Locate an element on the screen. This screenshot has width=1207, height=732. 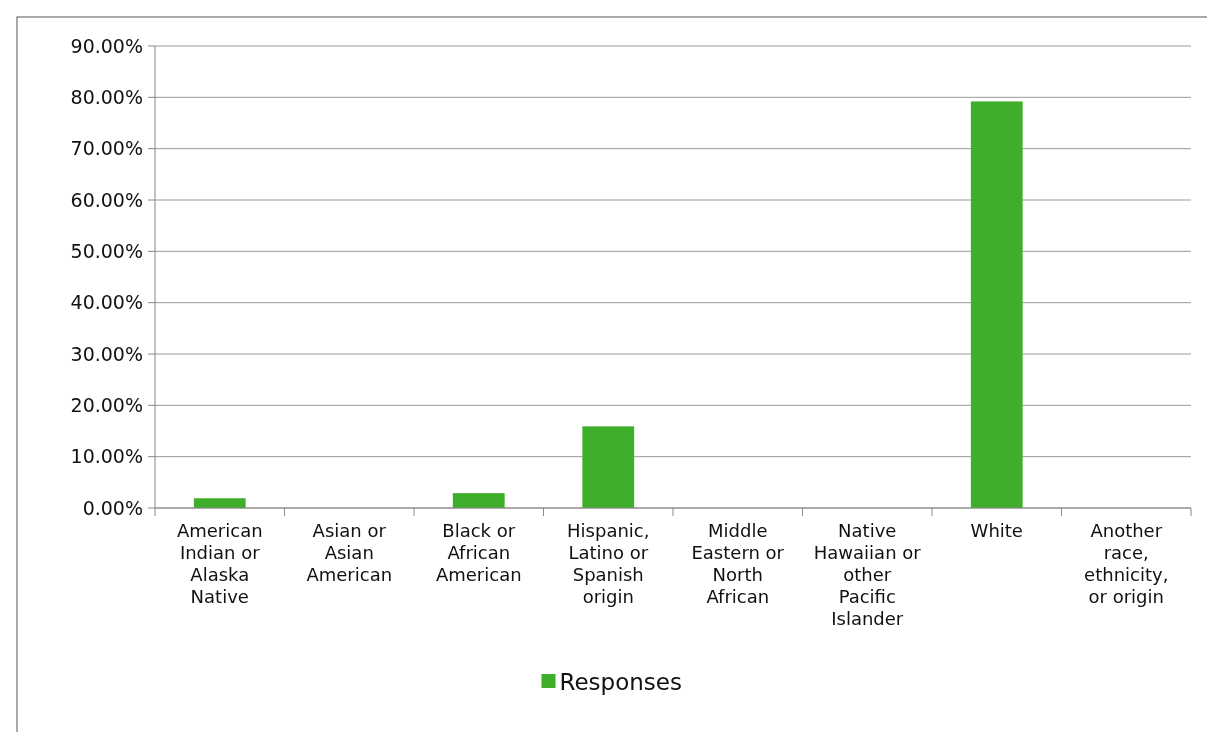
y-tick-label: 20.00% is located at coordinates (106, 404).